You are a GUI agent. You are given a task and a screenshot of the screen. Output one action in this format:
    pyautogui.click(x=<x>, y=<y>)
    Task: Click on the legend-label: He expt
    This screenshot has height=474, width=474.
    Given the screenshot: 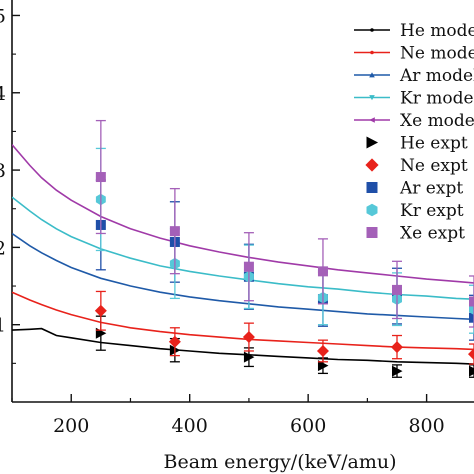 What is the action you would take?
    pyautogui.click(x=434, y=144)
    